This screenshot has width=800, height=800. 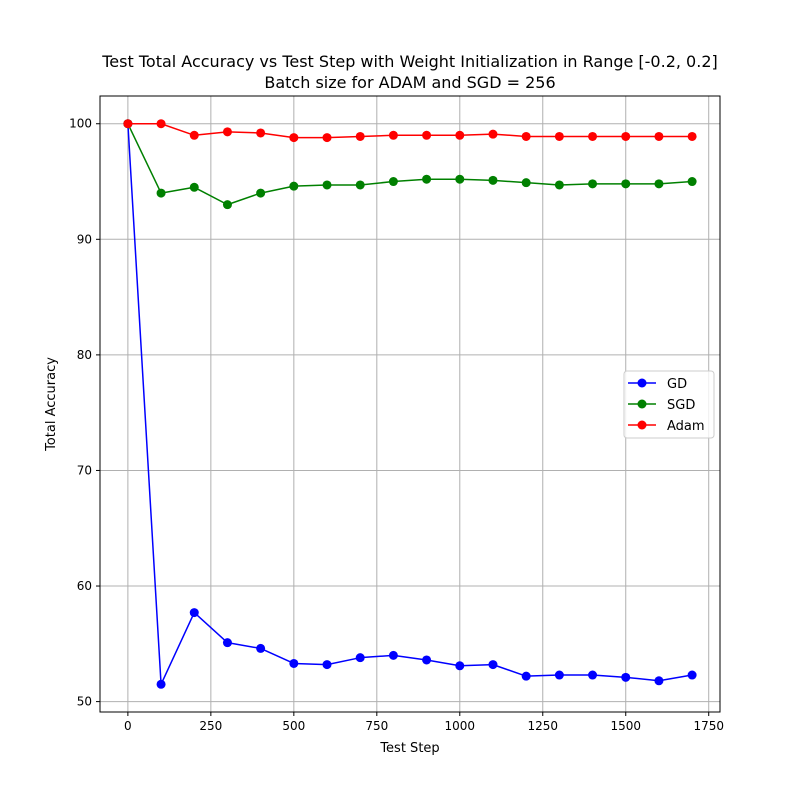 I want to click on y-tick-label: 100, so click(x=80, y=124).